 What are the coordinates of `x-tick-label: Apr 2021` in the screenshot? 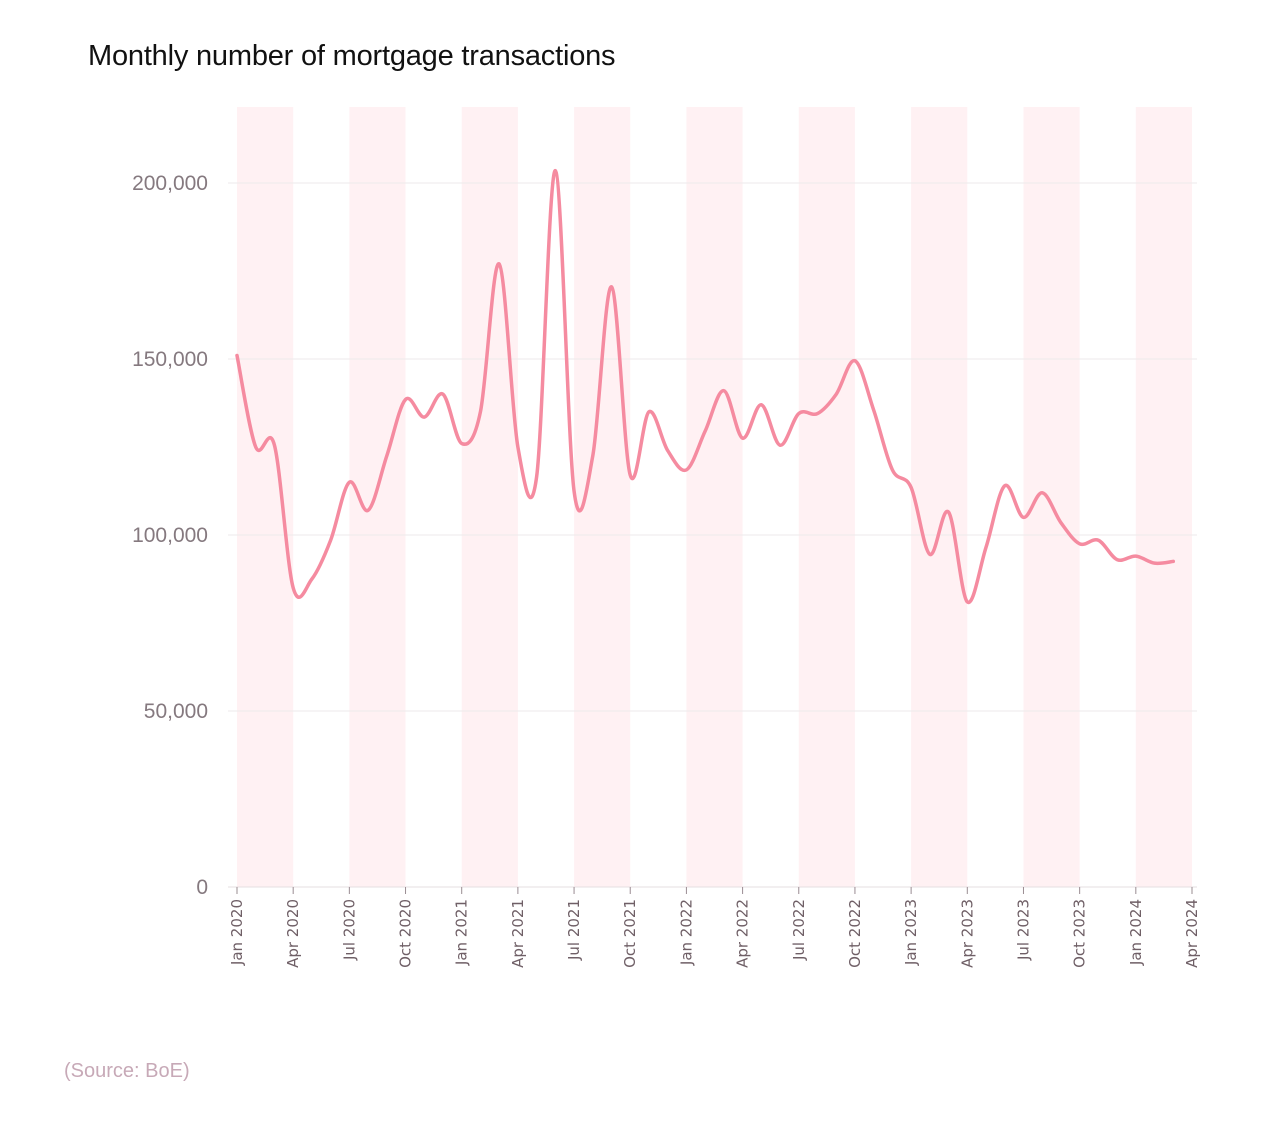 It's located at (518, 933).